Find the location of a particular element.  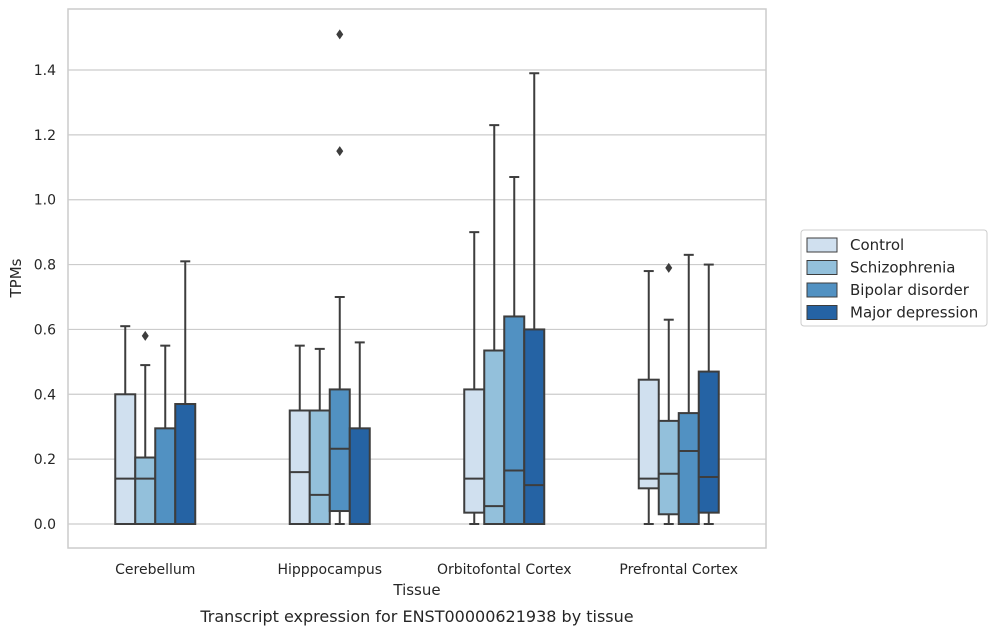

y-tick-label: 1.0 is located at coordinates (45, 201).